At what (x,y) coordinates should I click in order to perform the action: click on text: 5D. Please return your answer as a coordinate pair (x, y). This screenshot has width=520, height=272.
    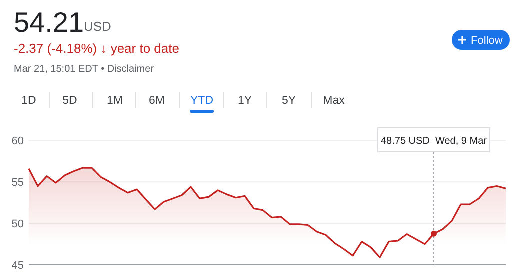
    Looking at the image, I should click on (70, 101).